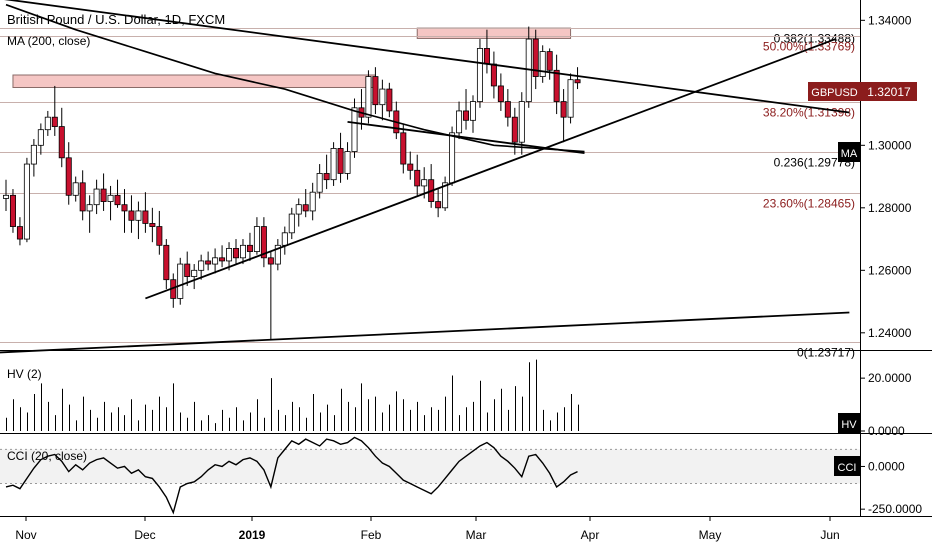 The height and width of the screenshot is (555, 932). What do you see at coordinates (116, 19) in the screenshot?
I see `chart-title: British Pound / U.S. Dollar, 1D, FXCM` at bounding box center [116, 19].